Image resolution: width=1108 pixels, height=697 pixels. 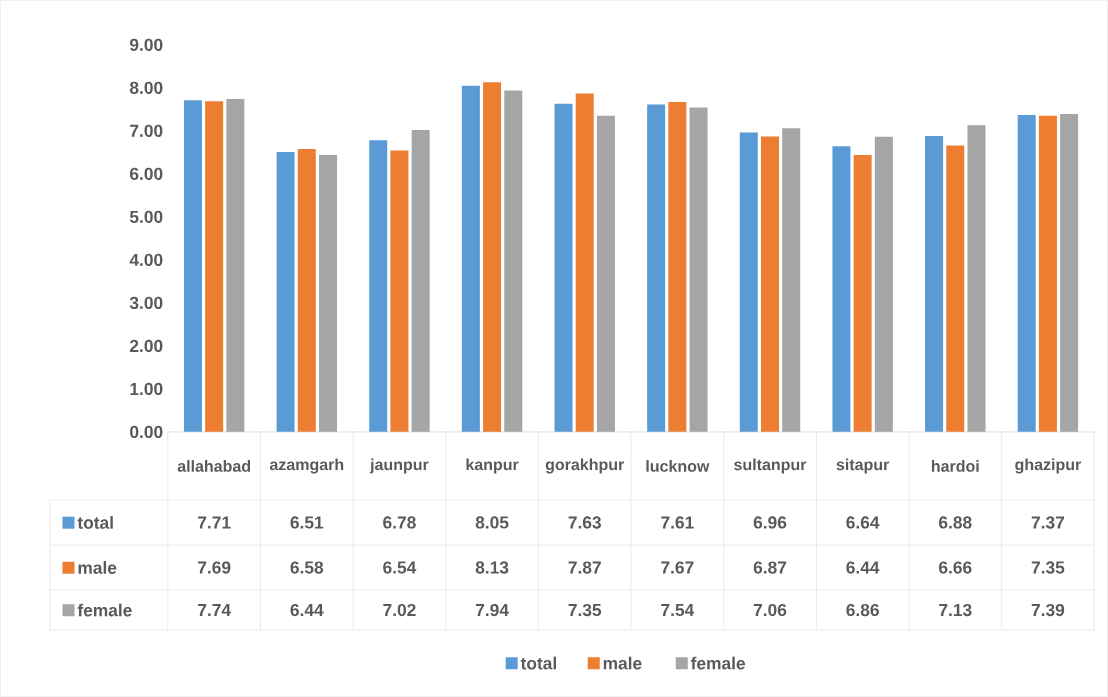 What do you see at coordinates (862, 610) in the screenshot?
I see `data-label: 6.86` at bounding box center [862, 610].